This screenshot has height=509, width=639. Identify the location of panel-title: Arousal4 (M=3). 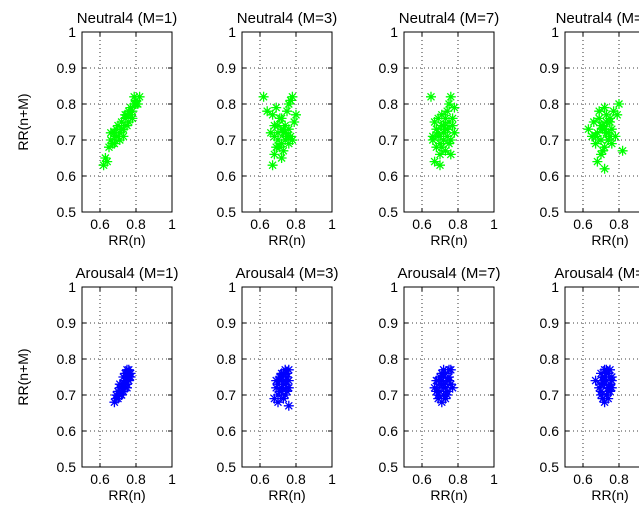
(287, 273).